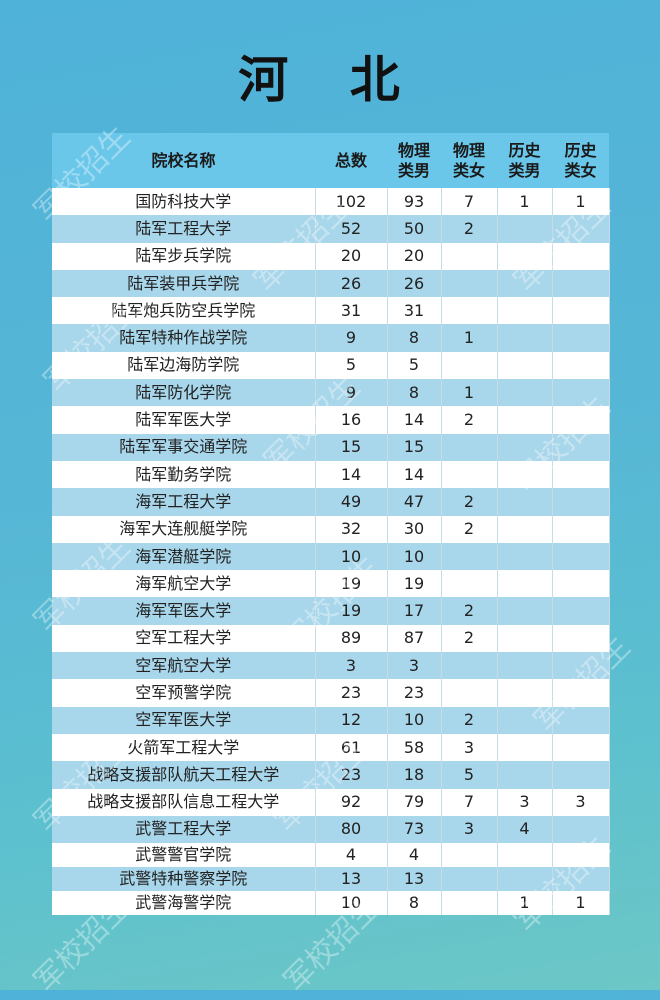  I want to click on value-cell: 19, so click(351, 611).